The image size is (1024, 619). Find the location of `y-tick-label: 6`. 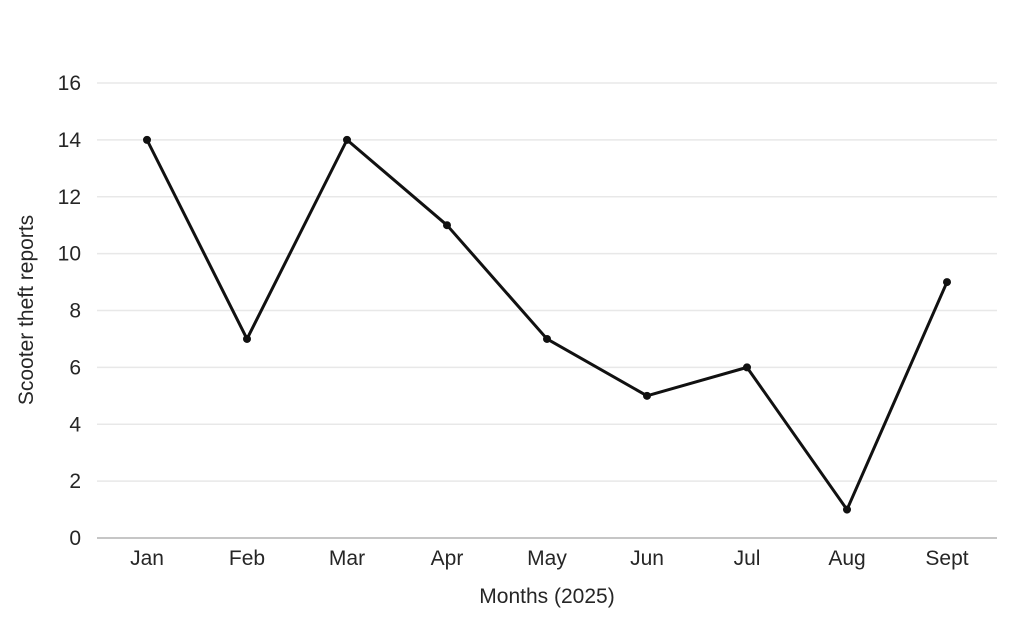

y-tick-label: 6 is located at coordinates (75, 367).